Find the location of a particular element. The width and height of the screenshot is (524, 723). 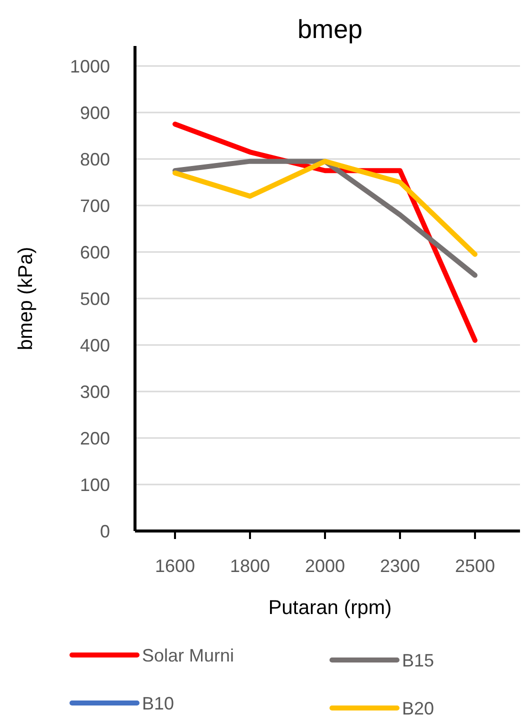

y-tick-label: 100 is located at coordinates (95, 484).